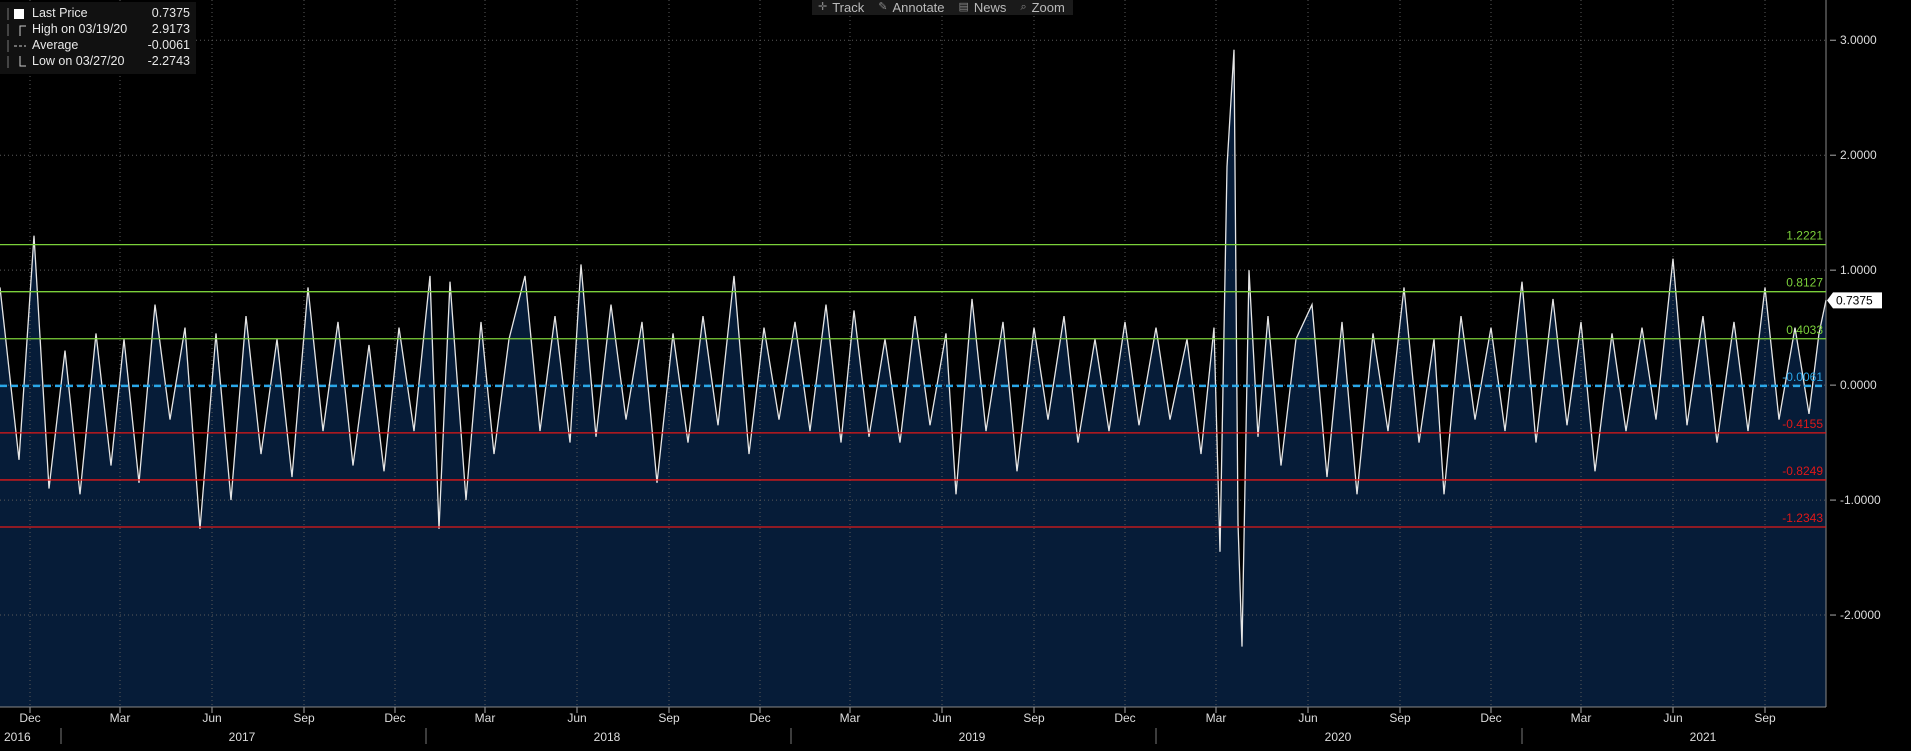 This screenshot has width=1911, height=751. I want to click on news-button: ▤ News, so click(984, 7).